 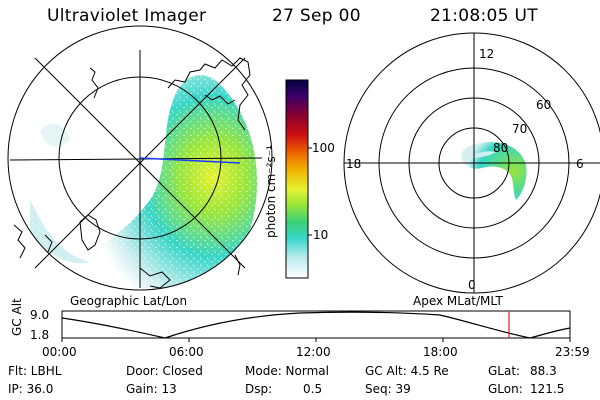 What do you see at coordinates (316, 16) in the screenshot?
I see `date-label: 27 Sep 00` at bounding box center [316, 16].